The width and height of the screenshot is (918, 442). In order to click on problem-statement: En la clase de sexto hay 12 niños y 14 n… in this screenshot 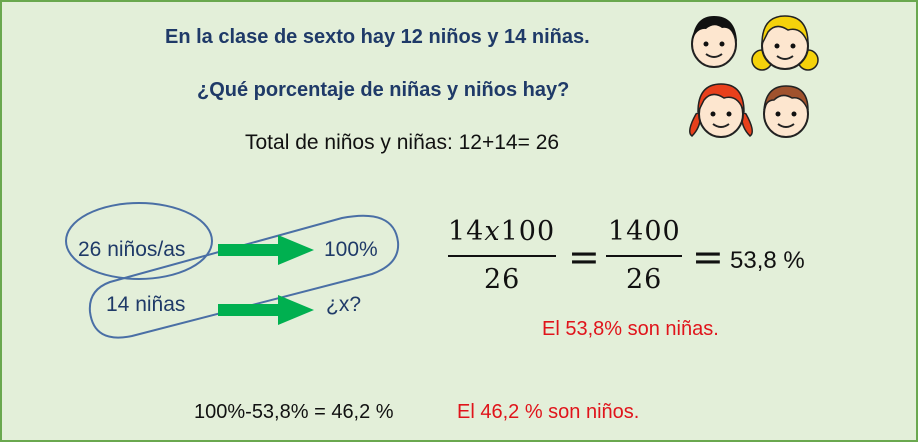, I will do `click(377, 37)`.